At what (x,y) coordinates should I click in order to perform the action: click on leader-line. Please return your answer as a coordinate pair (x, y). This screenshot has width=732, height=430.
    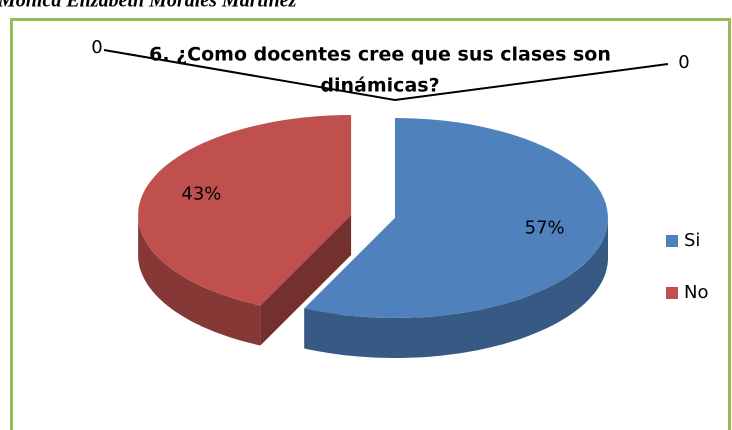
    Looking at the image, I should click on (386, 75).